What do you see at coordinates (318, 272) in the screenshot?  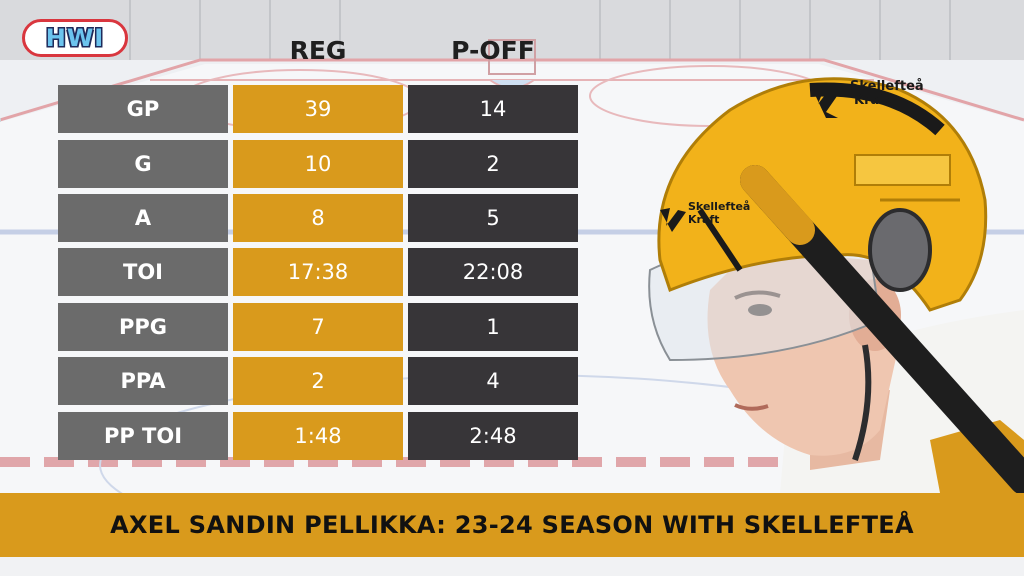 I see `stat-reg-value: 17:38` at bounding box center [318, 272].